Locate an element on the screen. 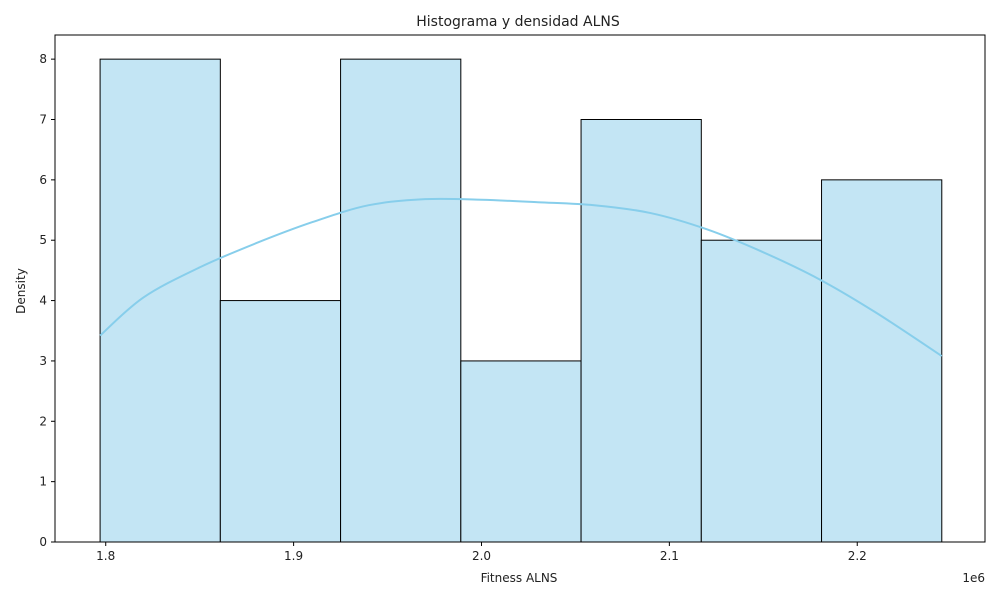  y-tick-label: 1 is located at coordinates (43, 482).